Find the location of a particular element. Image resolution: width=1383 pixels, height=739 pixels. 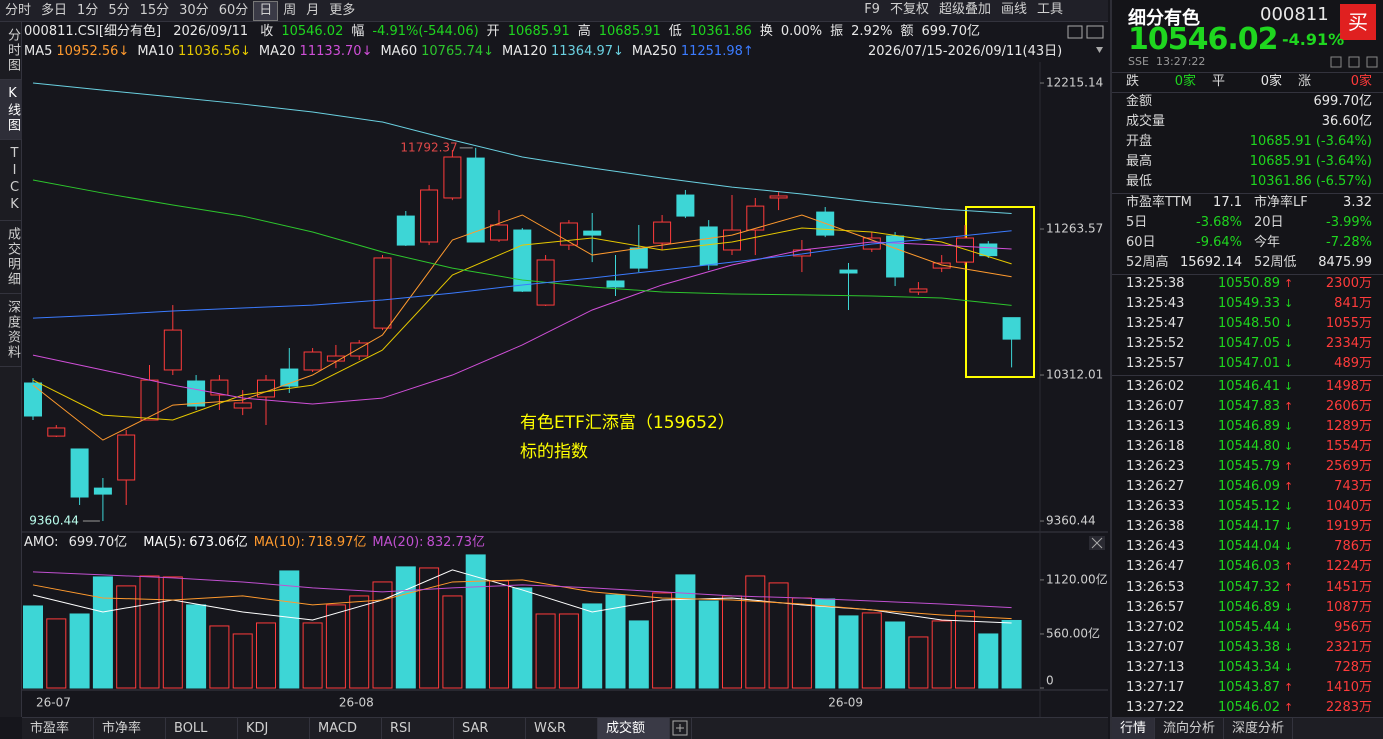

tick-time: 13:25:47 is located at coordinates (1155, 324).